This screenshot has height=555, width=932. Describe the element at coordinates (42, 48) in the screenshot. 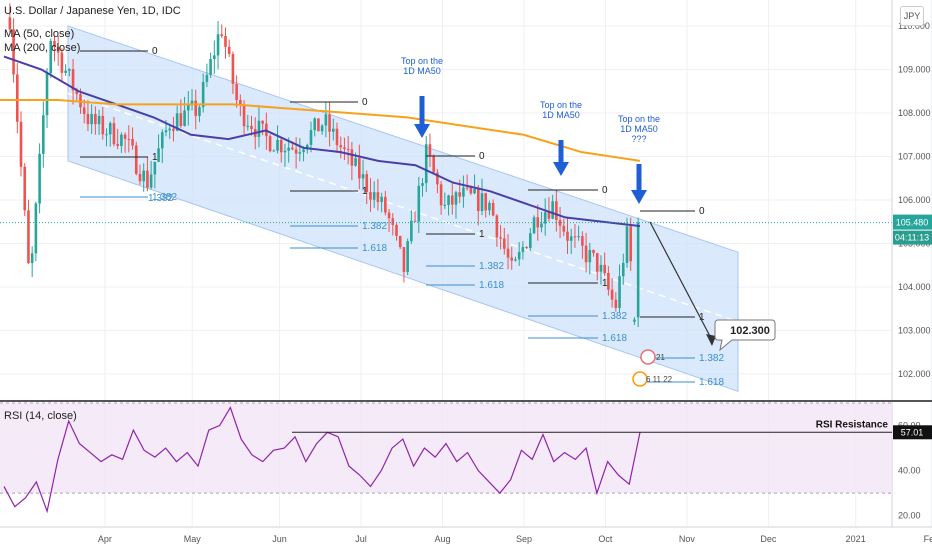

I see `ma200-legend: MA (200, close)` at that location.